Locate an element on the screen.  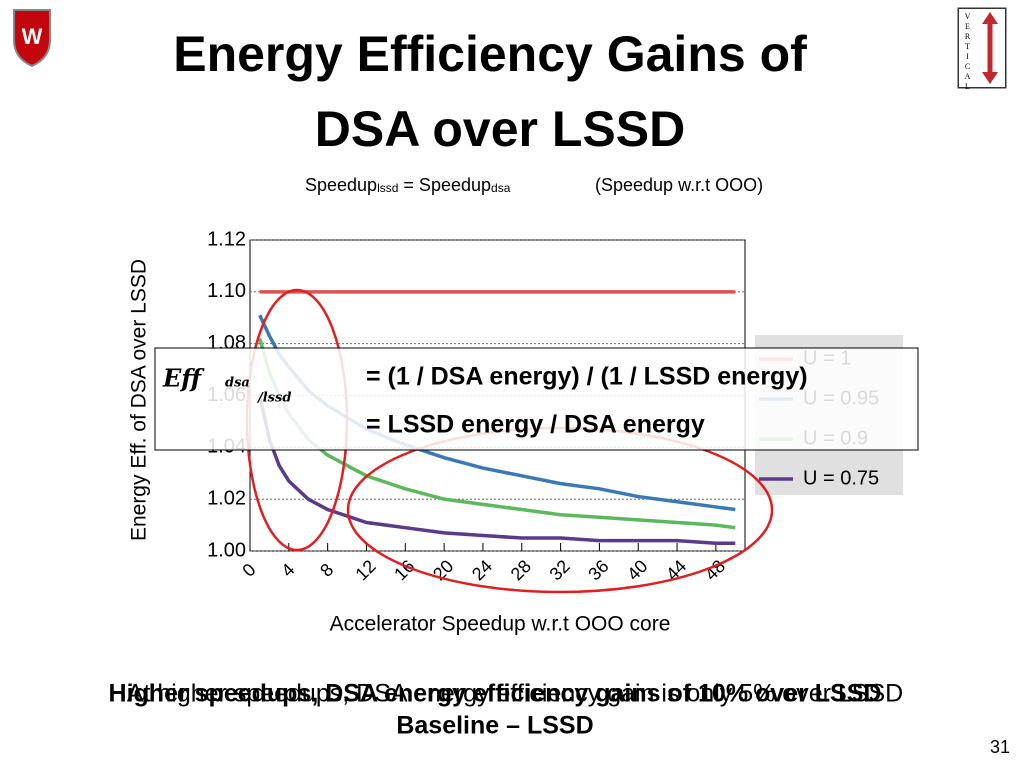
legend-label: U = 0.75 is located at coordinates (841, 478).